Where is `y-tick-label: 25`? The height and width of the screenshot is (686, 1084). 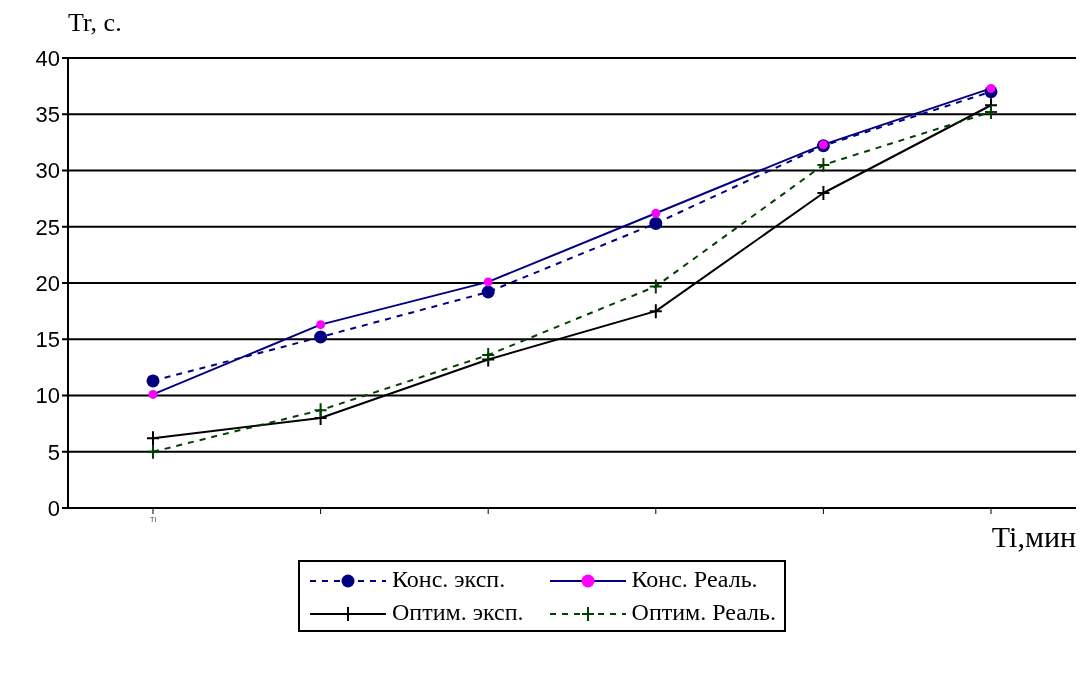 y-tick-label: 25 is located at coordinates (47, 227).